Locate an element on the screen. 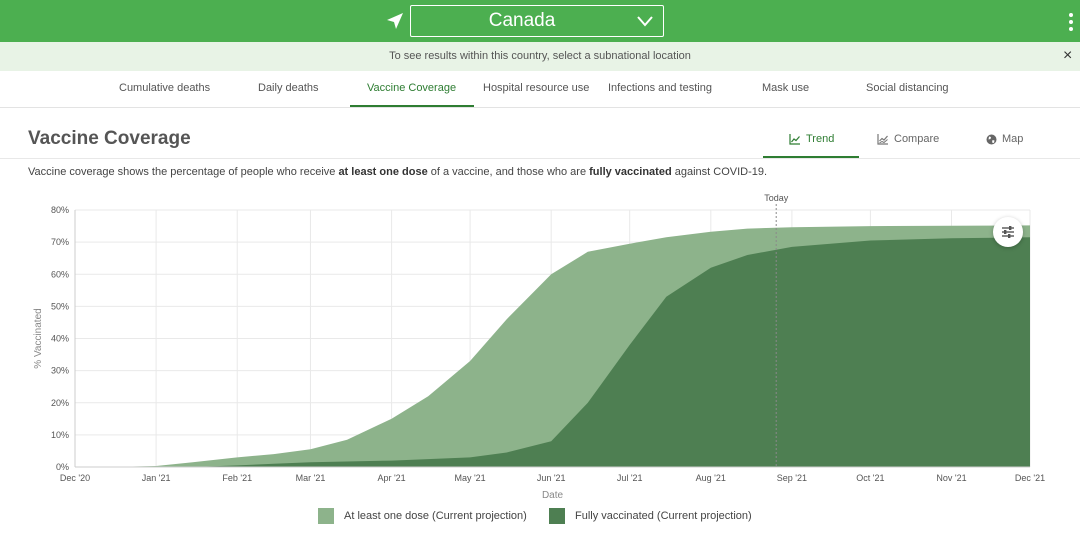 This screenshot has height=535, width=1080. y-tick-label: 20% is located at coordinates (60, 403).